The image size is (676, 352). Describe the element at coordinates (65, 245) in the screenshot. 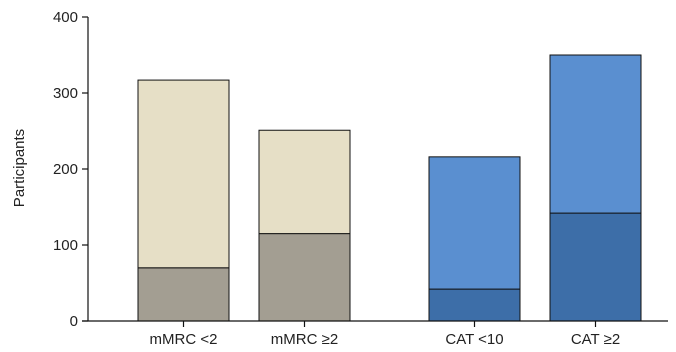

I see `y-tick-label: 100` at that location.